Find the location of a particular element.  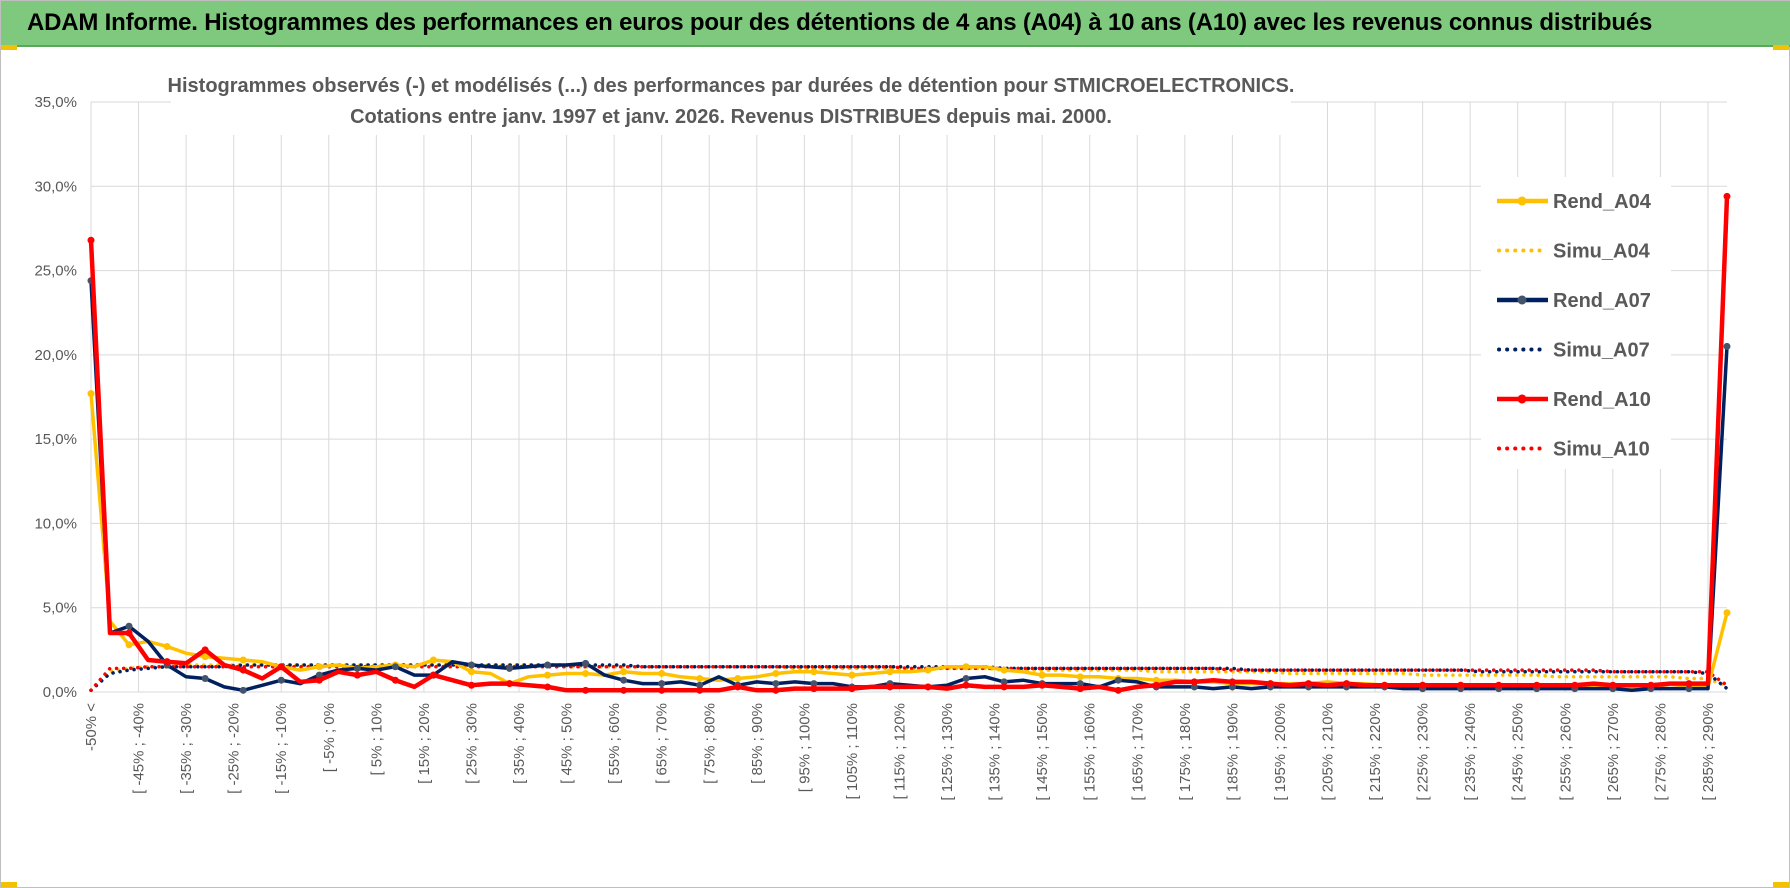

legend-label: Simu_A04 is located at coordinates (1602, 252).